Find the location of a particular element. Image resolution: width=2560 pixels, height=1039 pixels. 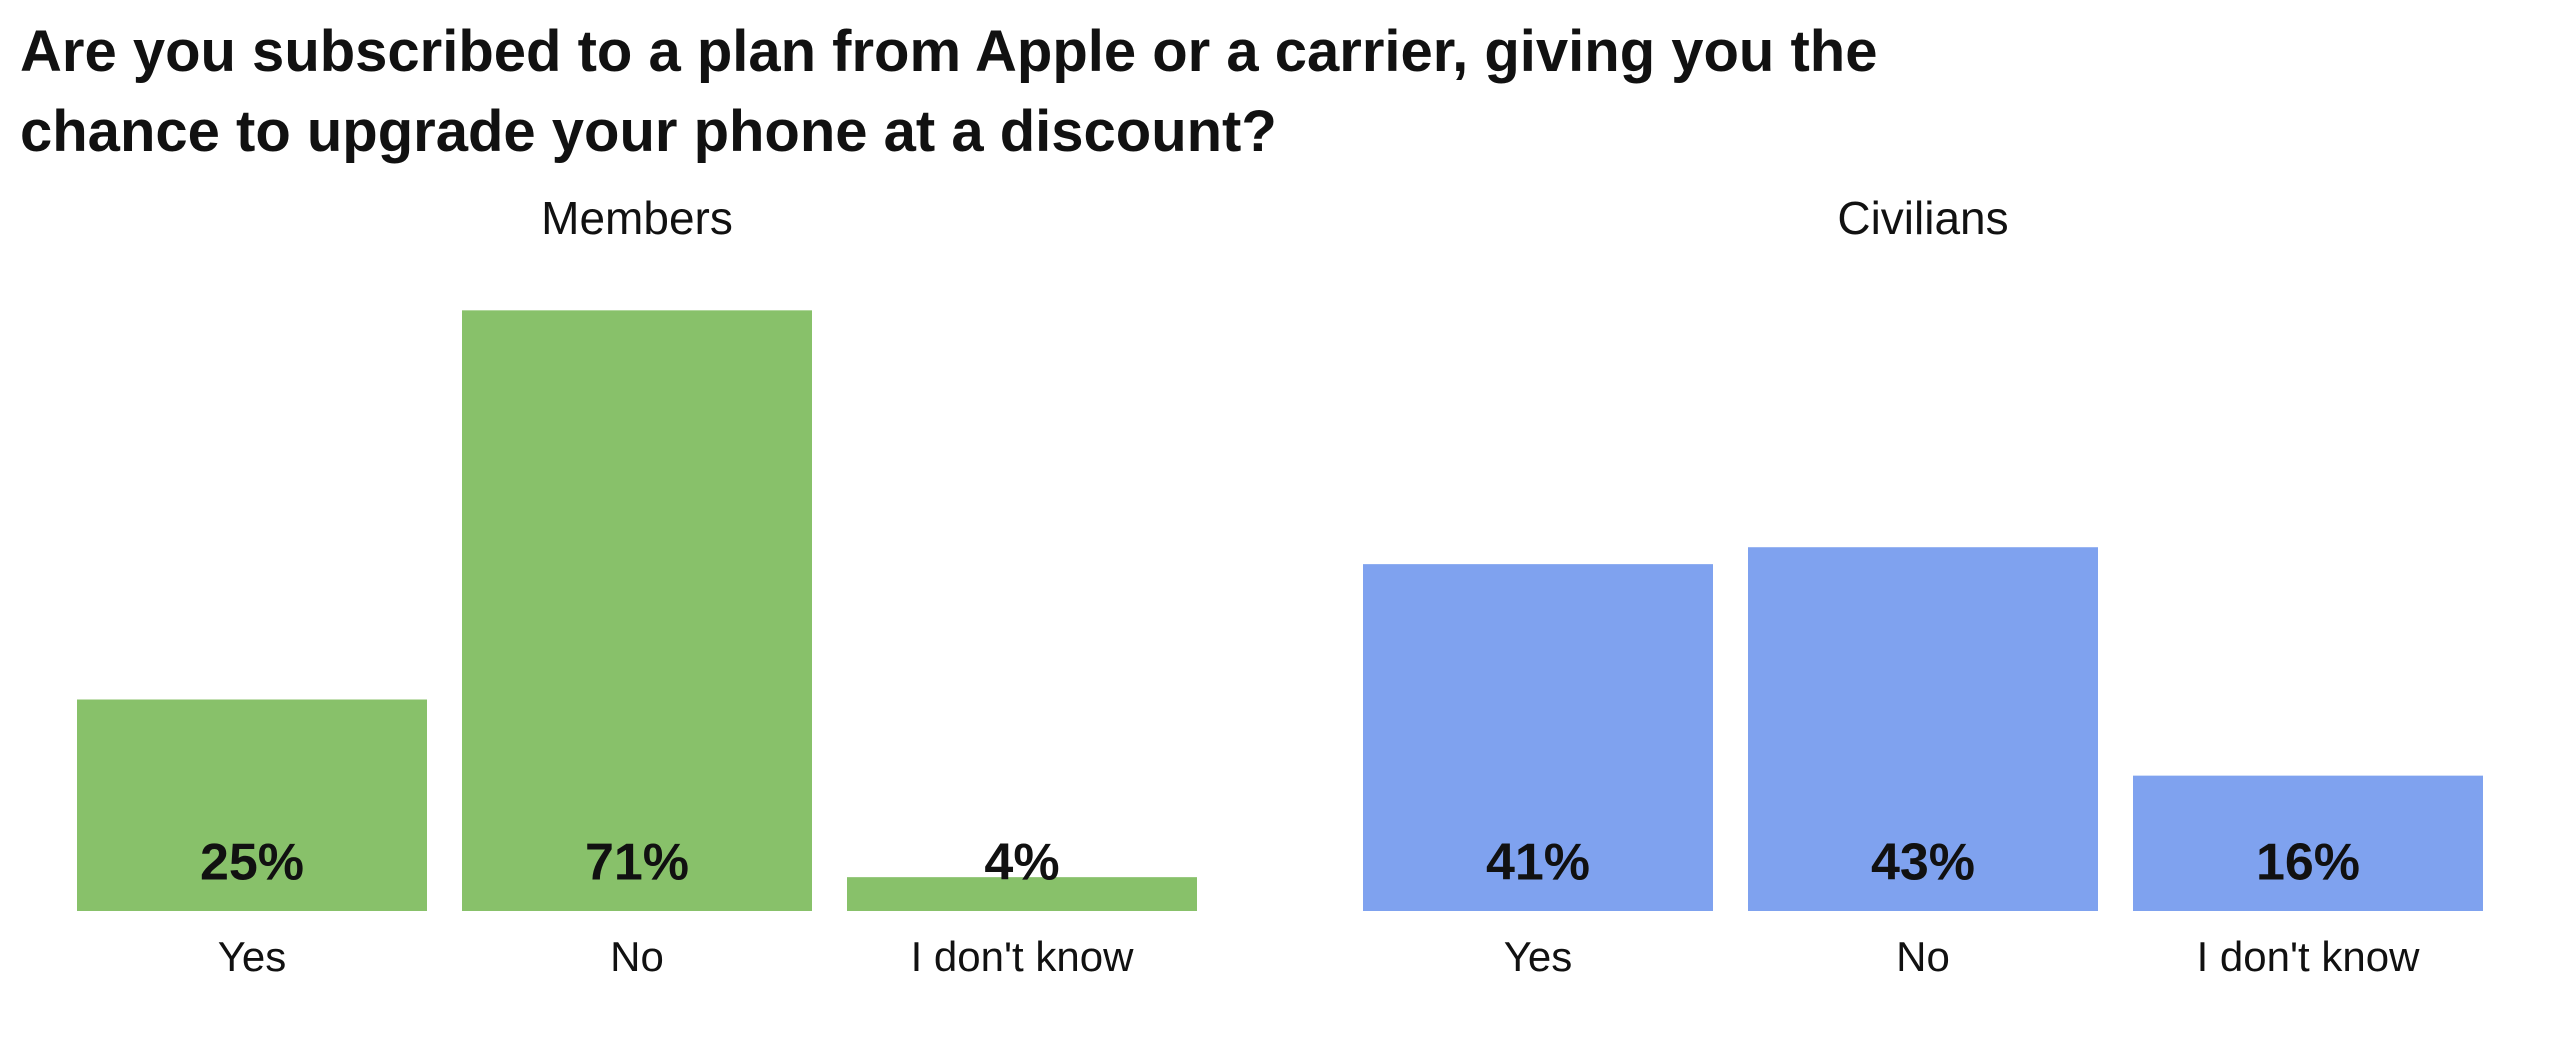

chart-subtitle: Members is located at coordinates (637, 218).